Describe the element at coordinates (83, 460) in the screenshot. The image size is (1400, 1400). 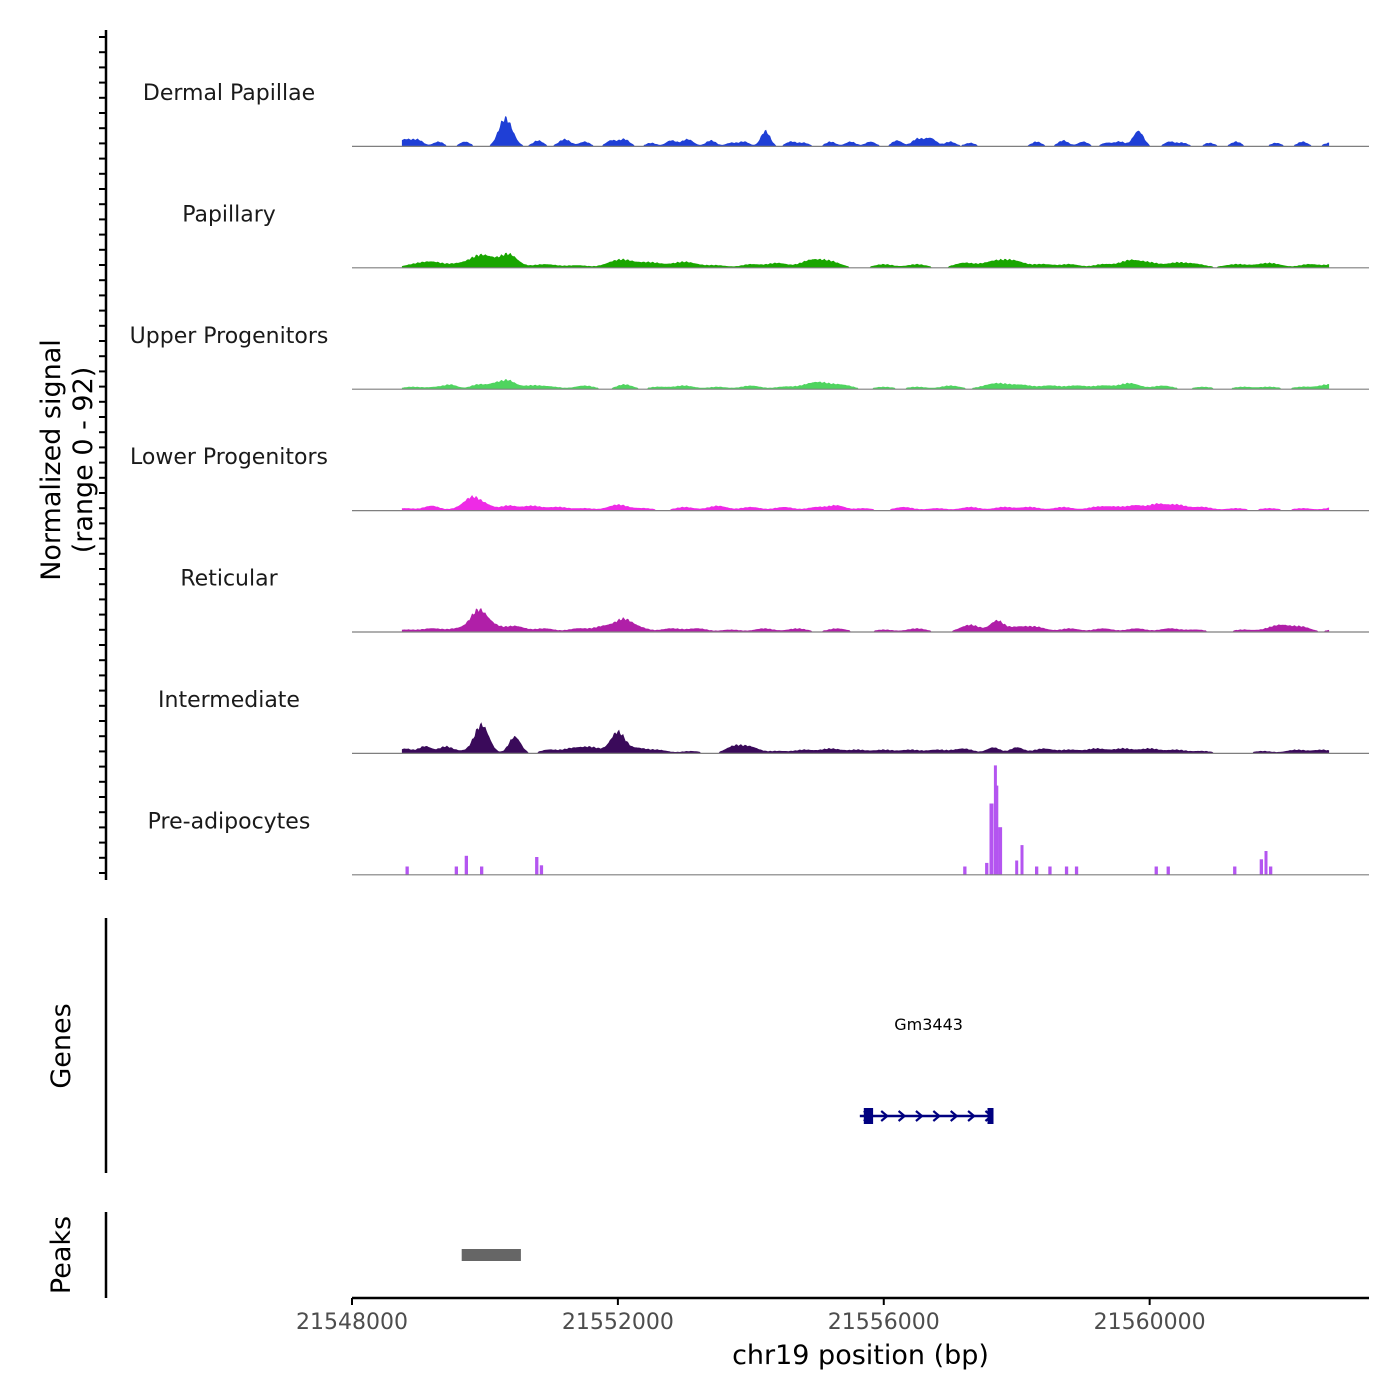
I see `y-axis-title-line2: (range 0 - 92)` at that location.